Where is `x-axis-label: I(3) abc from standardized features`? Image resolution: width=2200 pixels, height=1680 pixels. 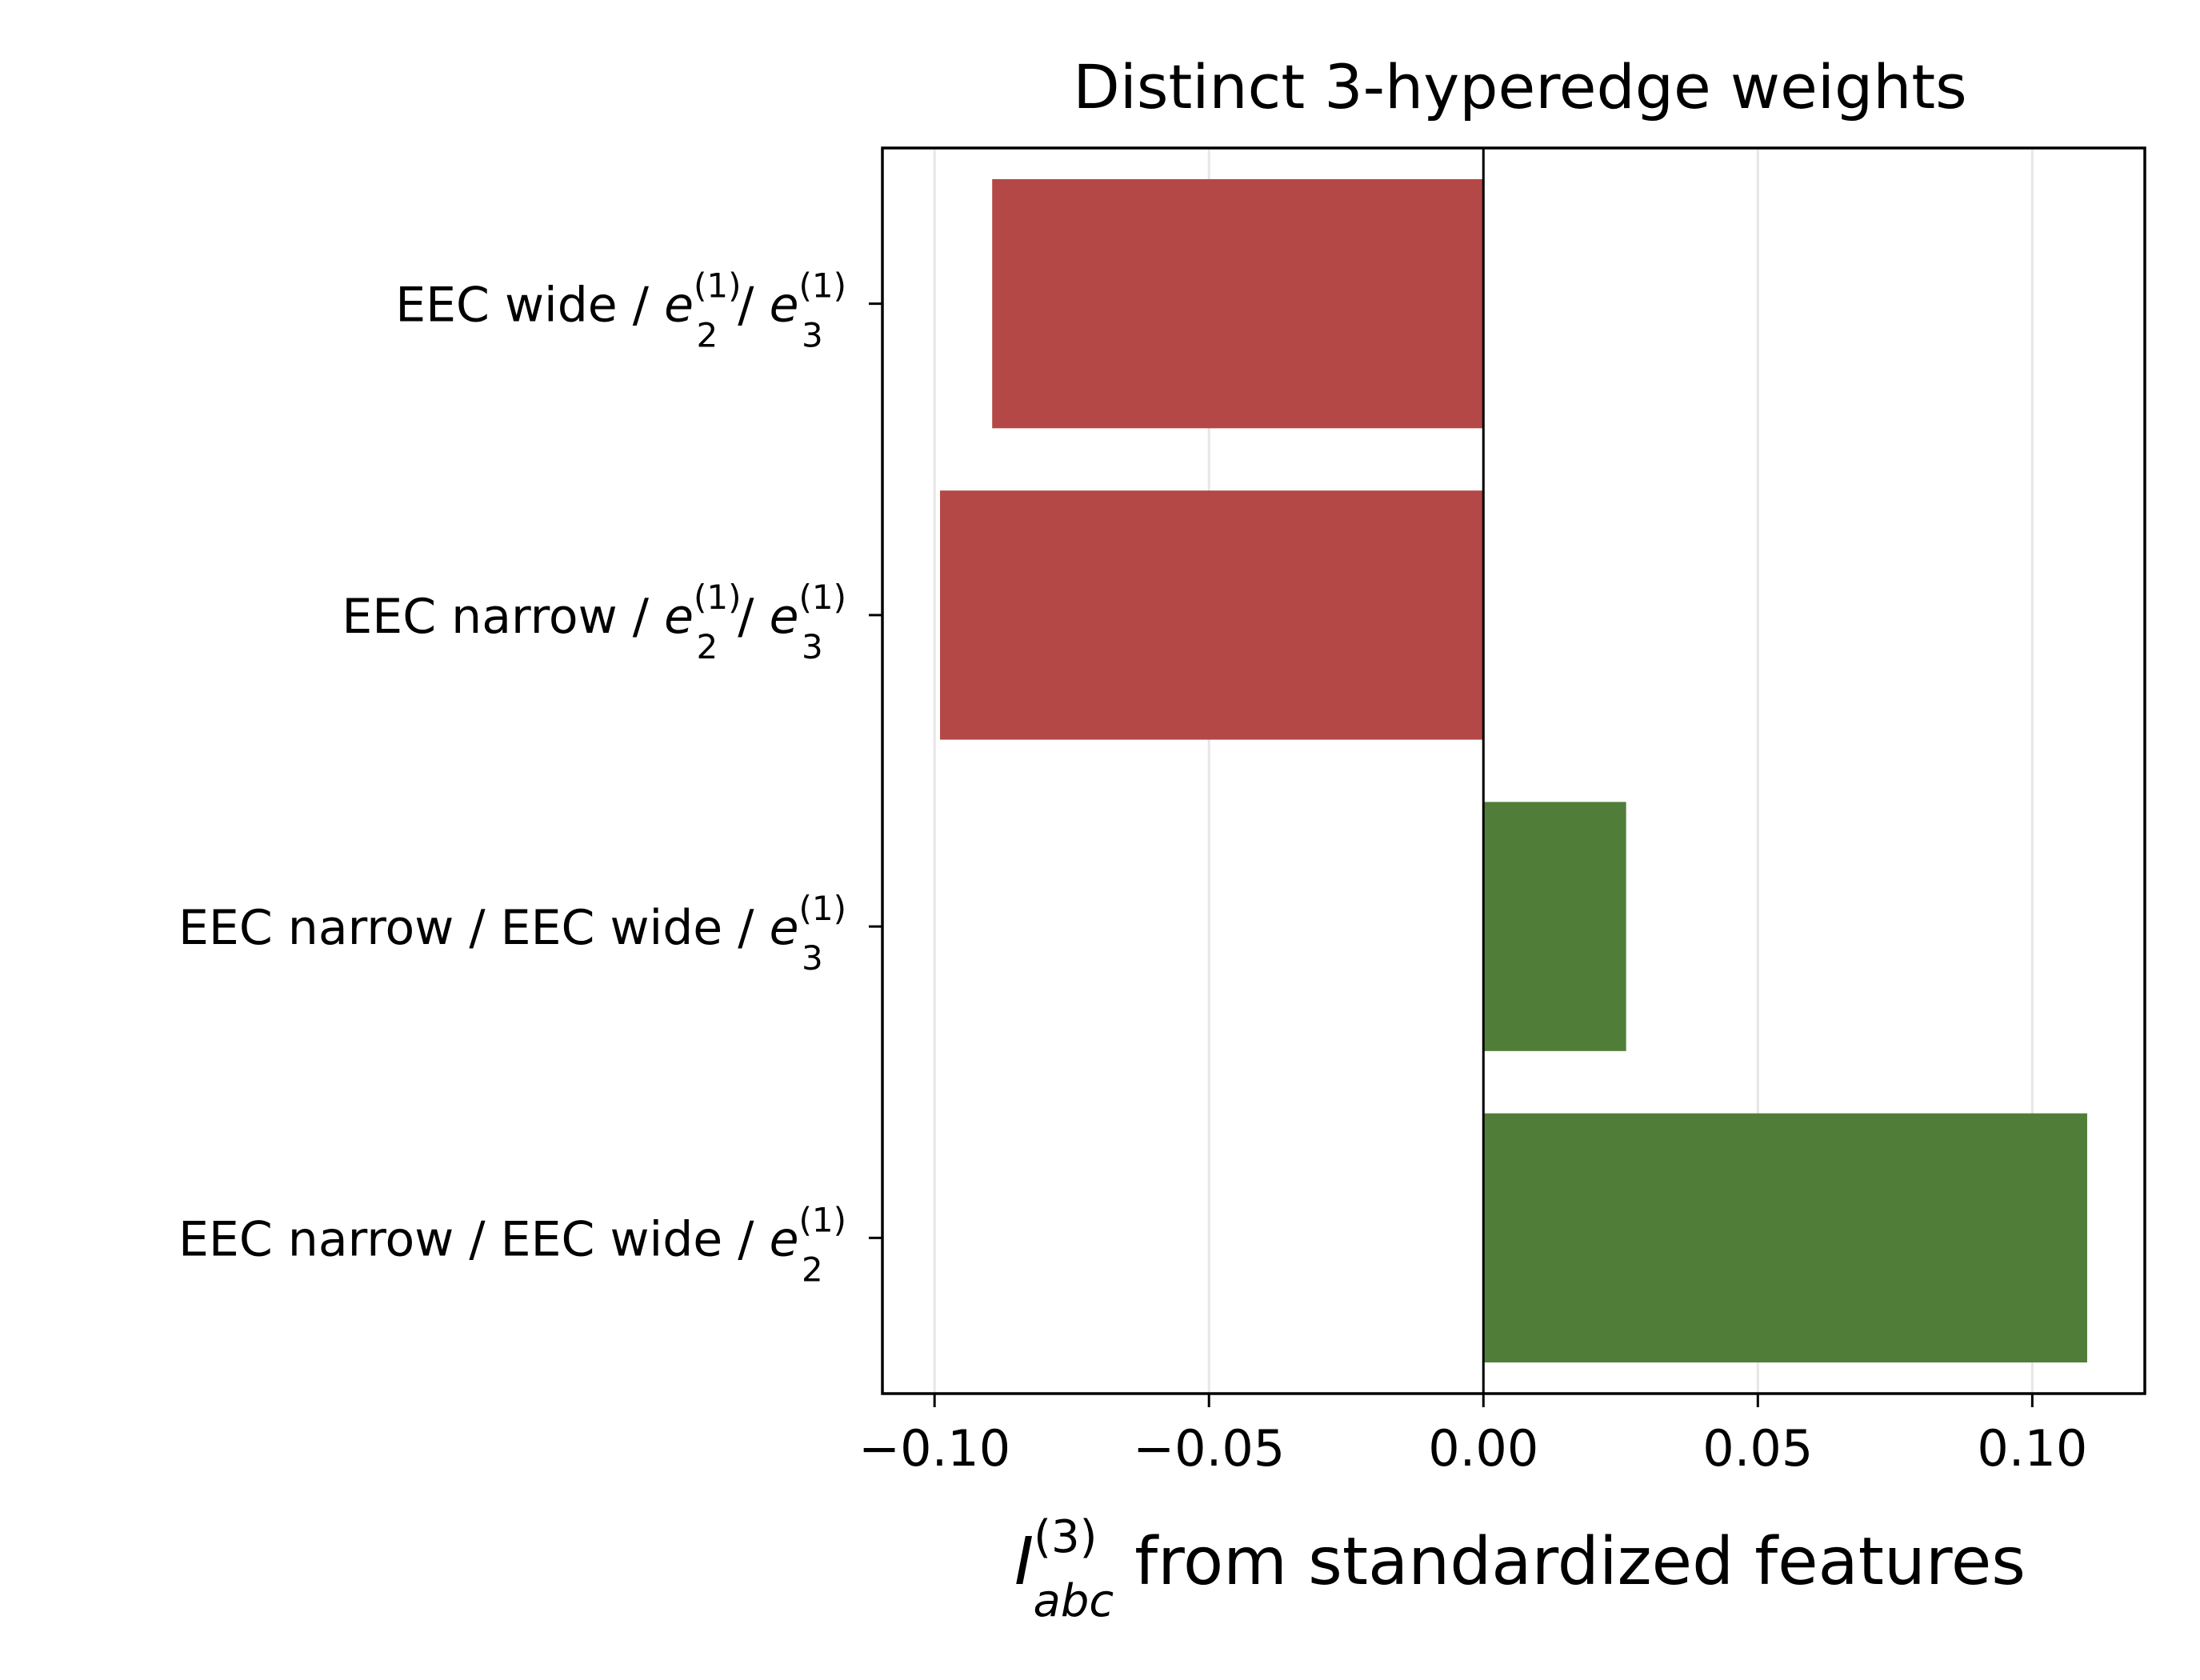 x-axis-label: I(3) abc from standardized features is located at coordinates (1520, 1569).